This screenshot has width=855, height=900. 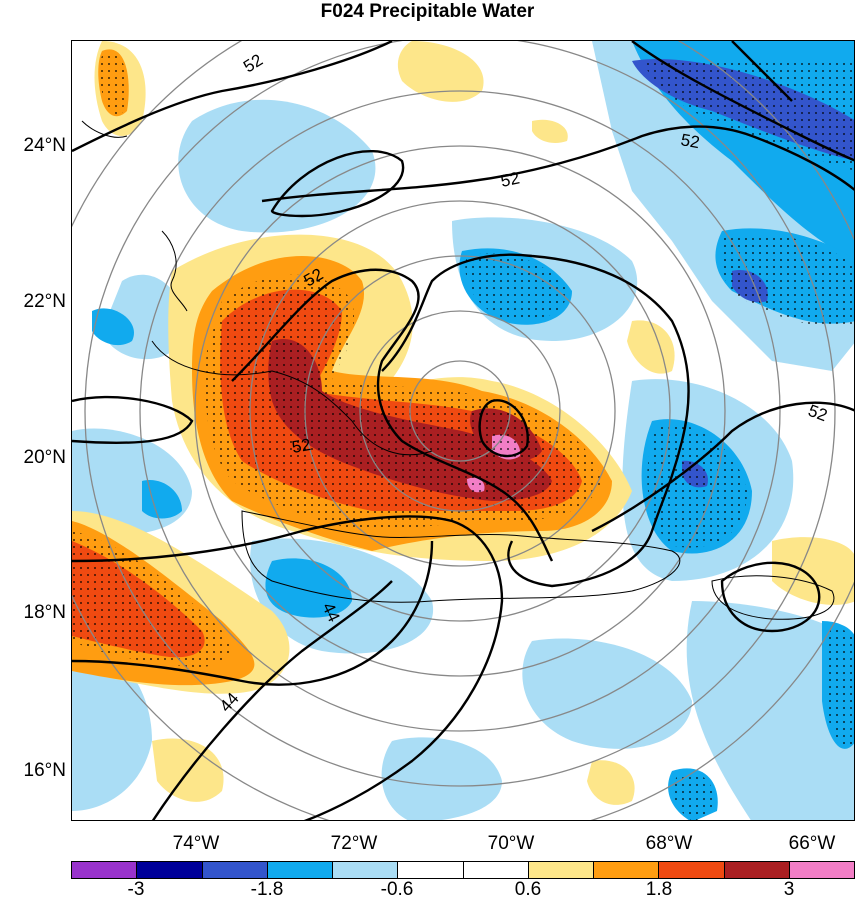 What do you see at coordinates (812, 843) in the screenshot?
I see `lon-label-66w: 66°W` at bounding box center [812, 843].